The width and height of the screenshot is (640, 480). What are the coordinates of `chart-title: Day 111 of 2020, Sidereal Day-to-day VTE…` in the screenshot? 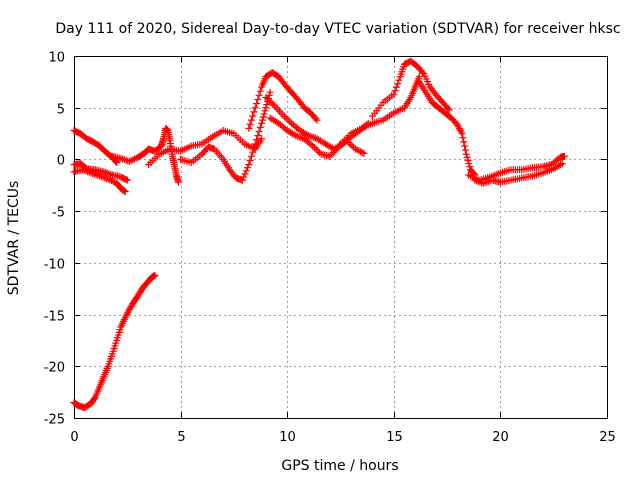 It's located at (337, 29).